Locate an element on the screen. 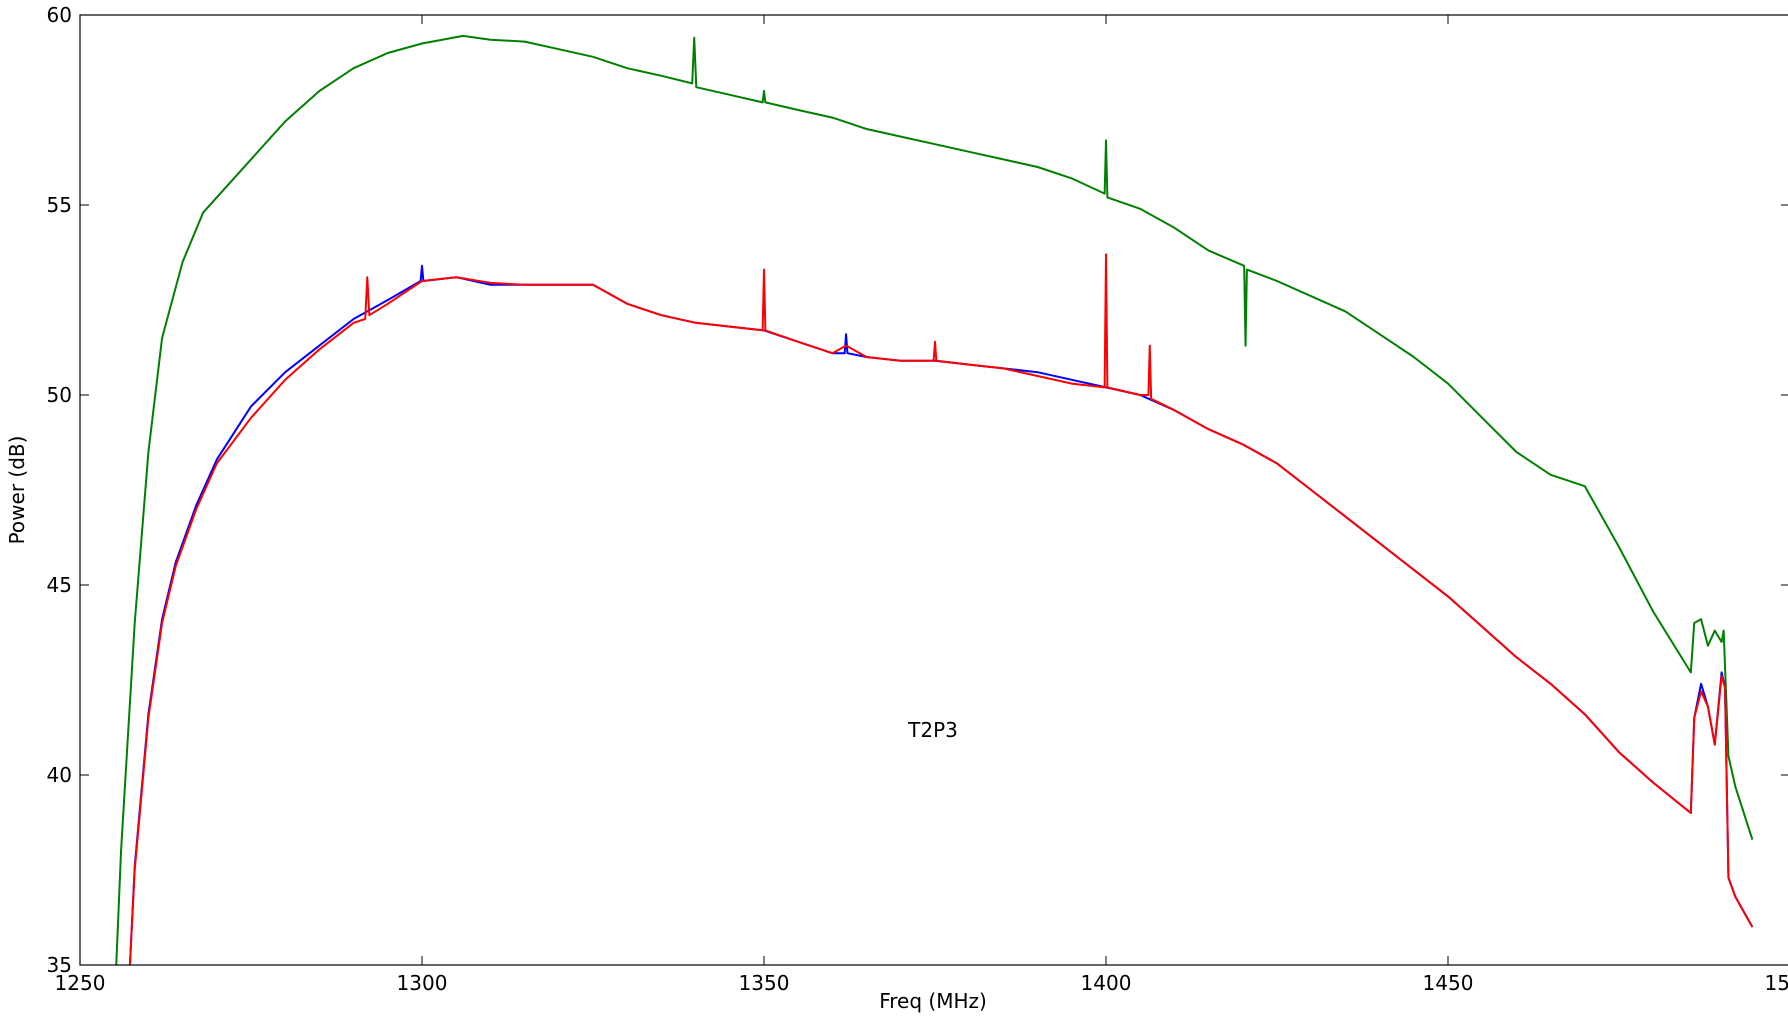 Image resolution: width=1788 pixels, height=1021 pixels. x-axis-label: Freq (MHz) is located at coordinates (933, 1001).